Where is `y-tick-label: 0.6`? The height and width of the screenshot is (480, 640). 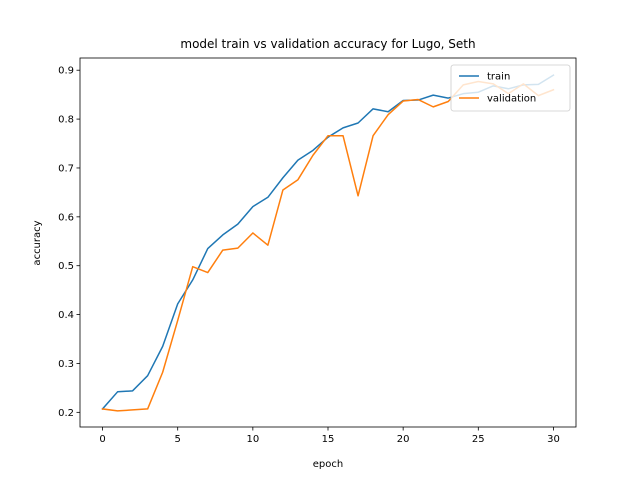 y-tick-label: 0.6 is located at coordinates (66, 217).